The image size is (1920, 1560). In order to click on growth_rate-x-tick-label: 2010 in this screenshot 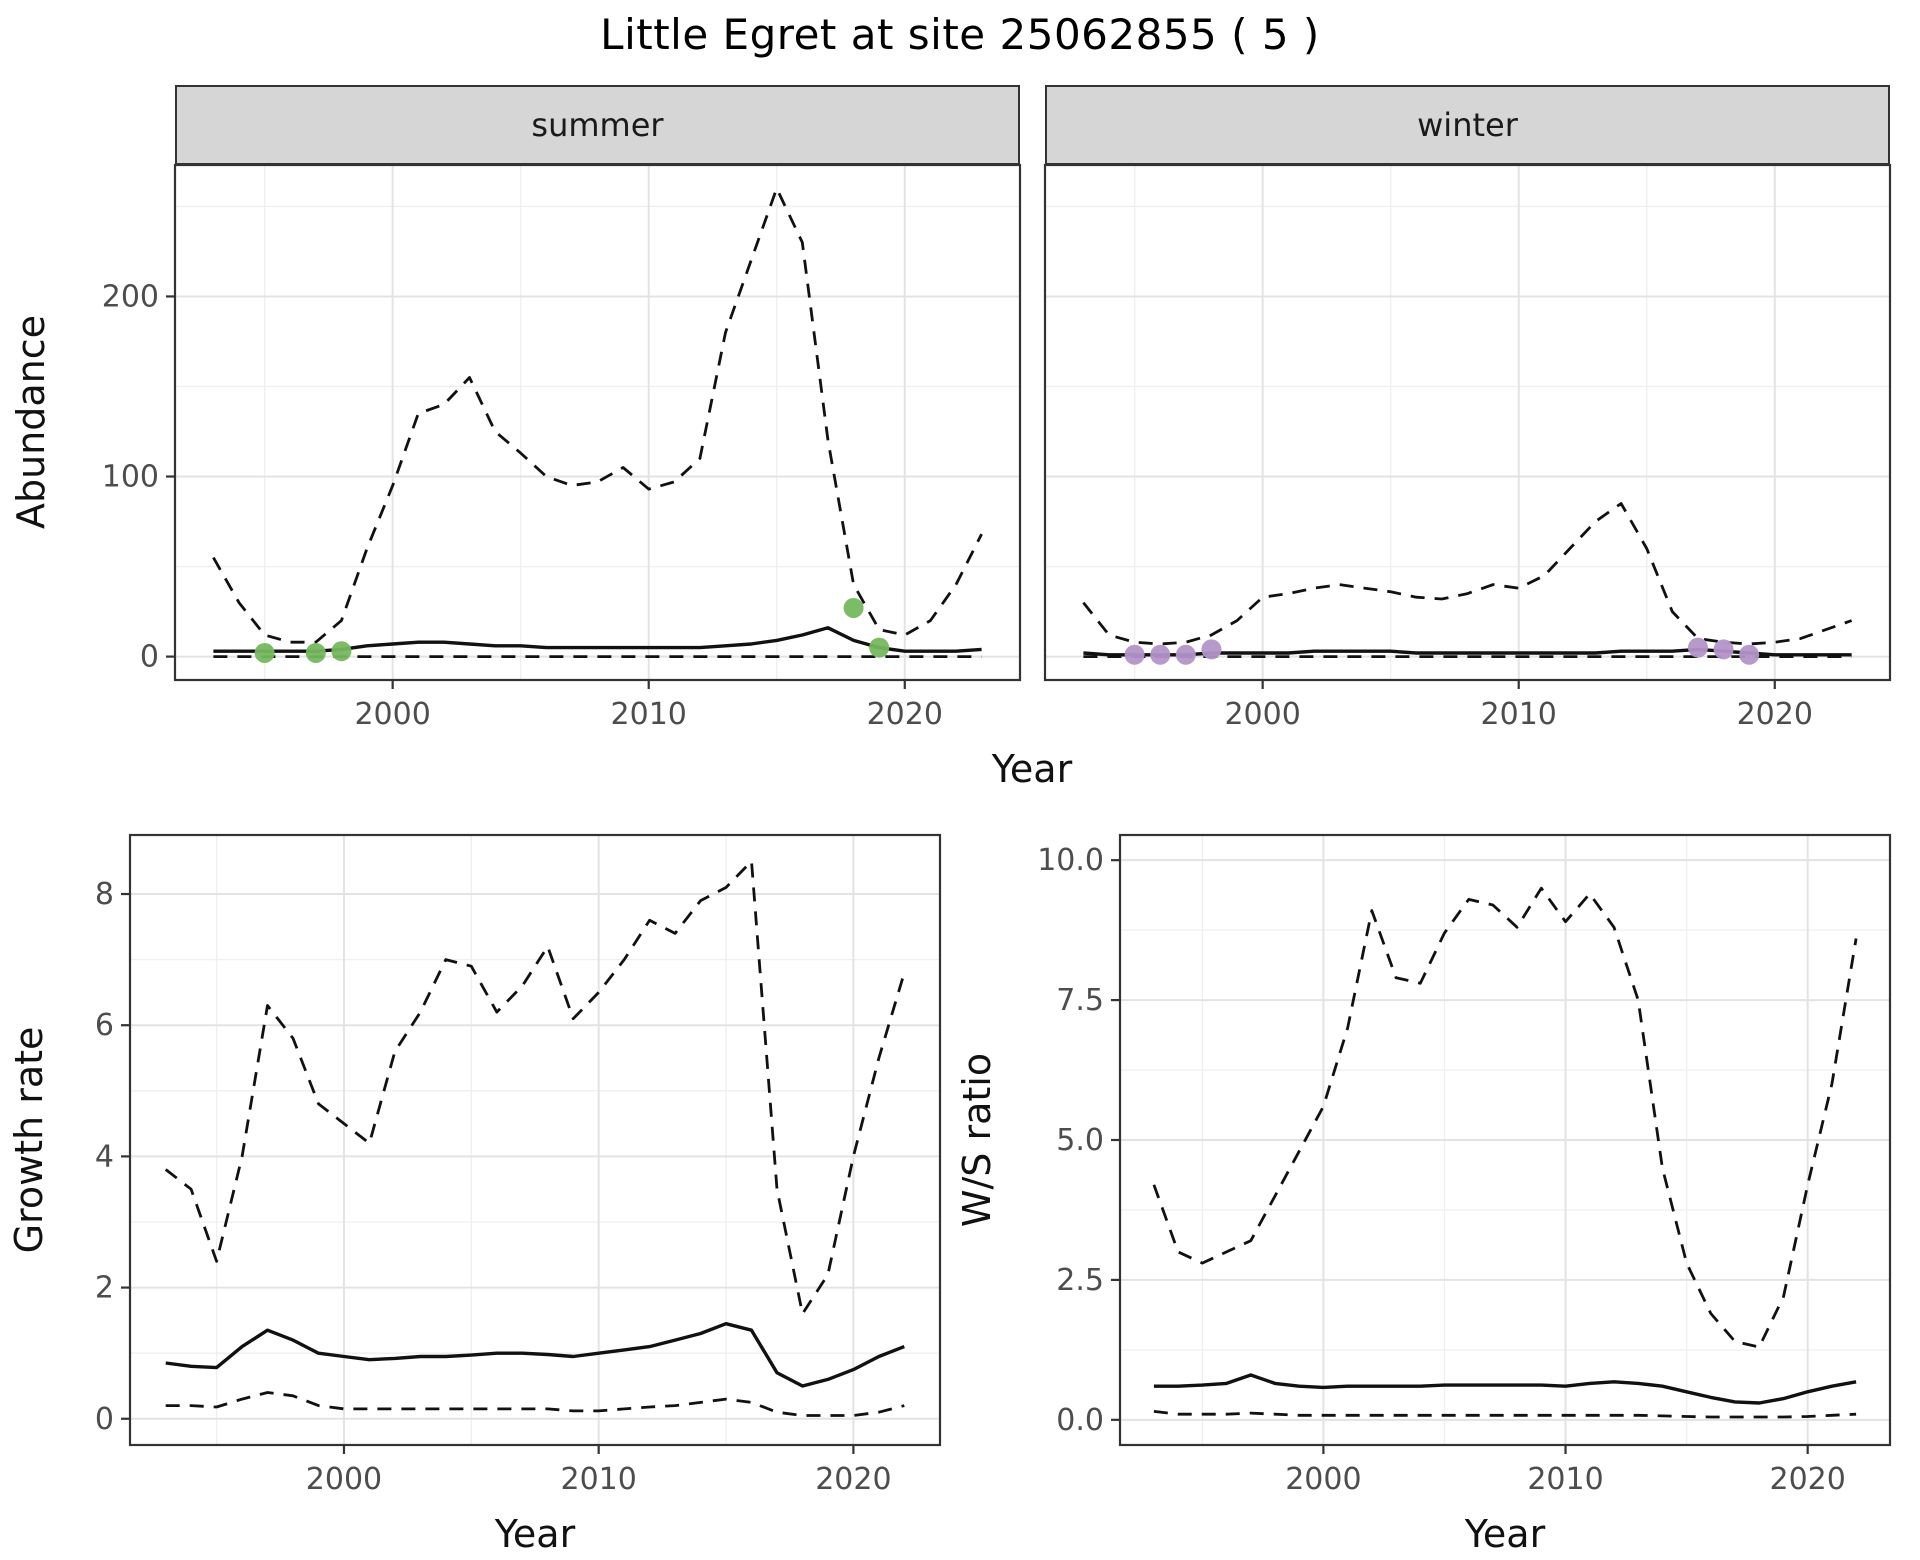, I will do `click(598, 1479)`.